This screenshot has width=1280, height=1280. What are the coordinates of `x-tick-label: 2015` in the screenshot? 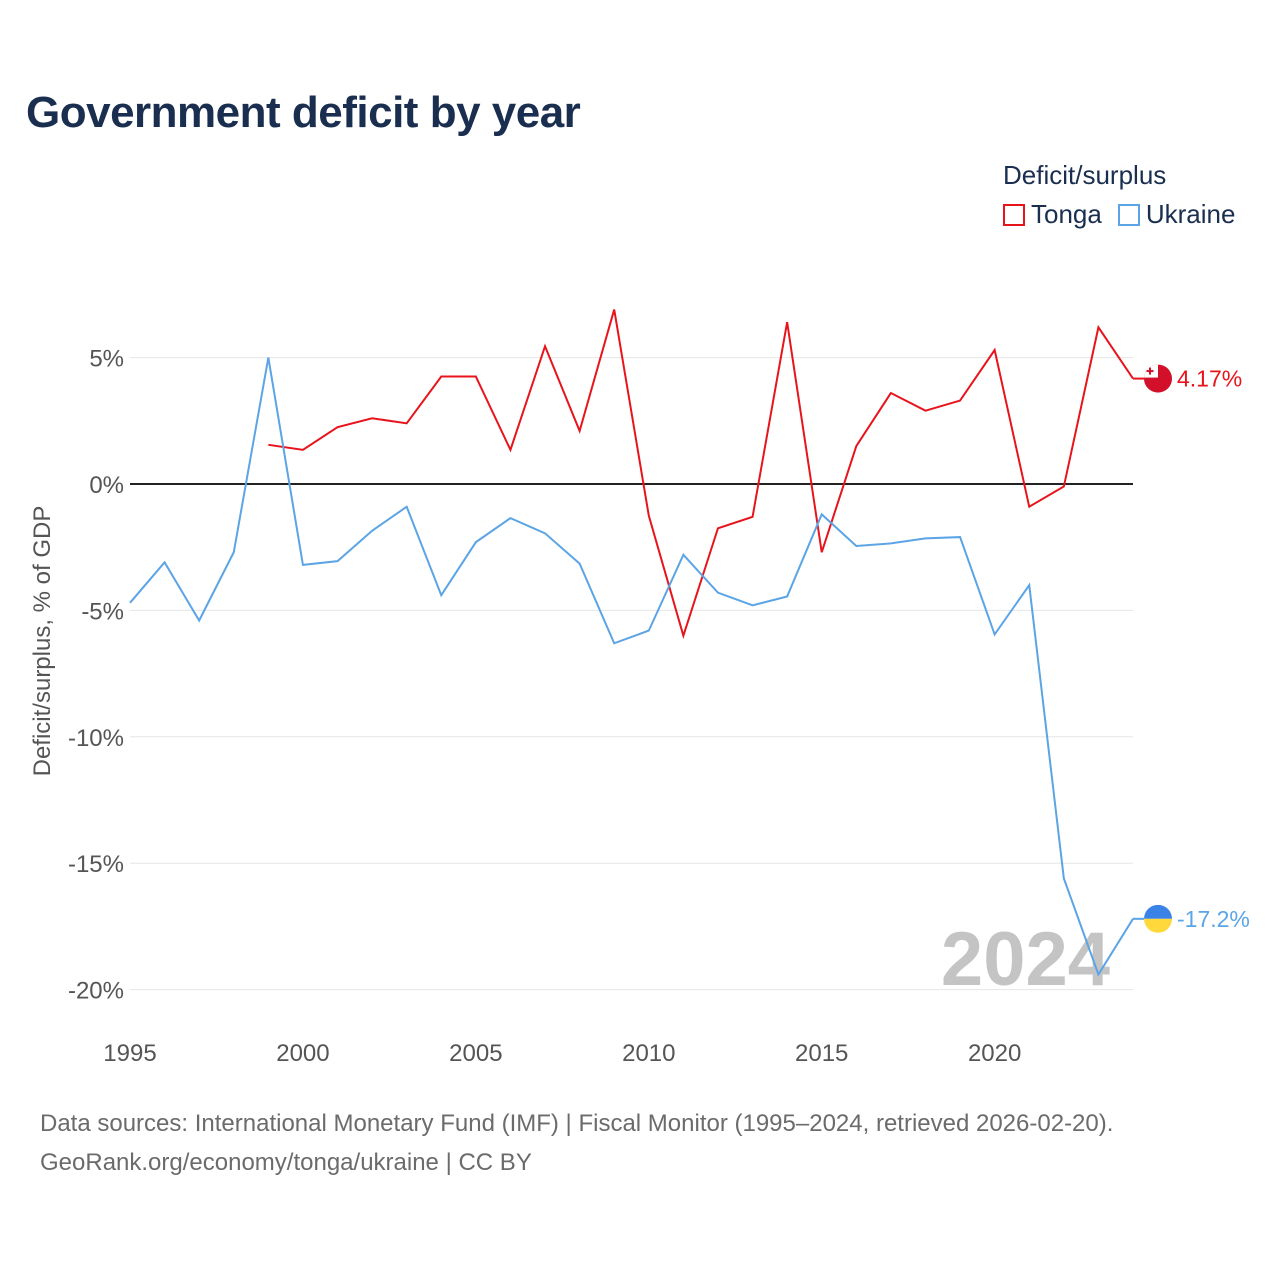 It's located at (821, 1053).